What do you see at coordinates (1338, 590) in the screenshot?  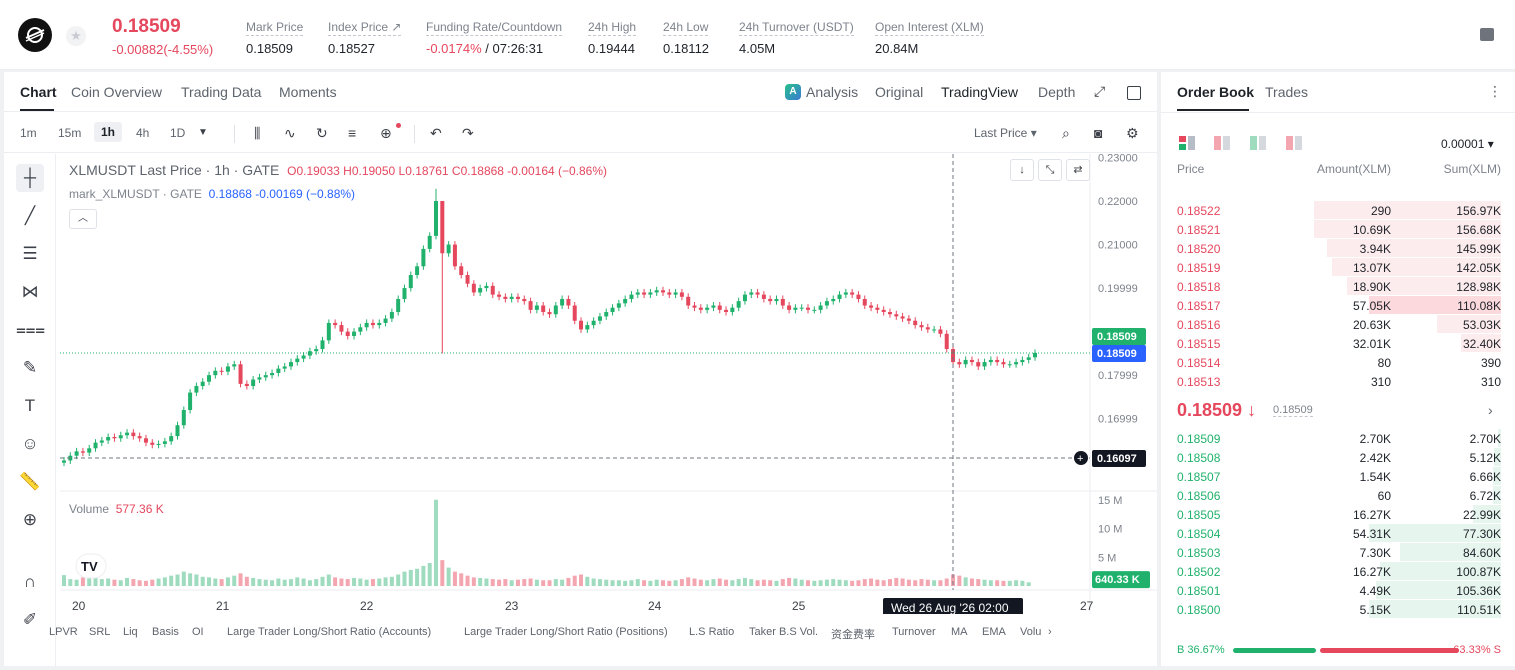 I see `bid-row: 0.18501 4.49K 105.36K` at bounding box center [1338, 590].